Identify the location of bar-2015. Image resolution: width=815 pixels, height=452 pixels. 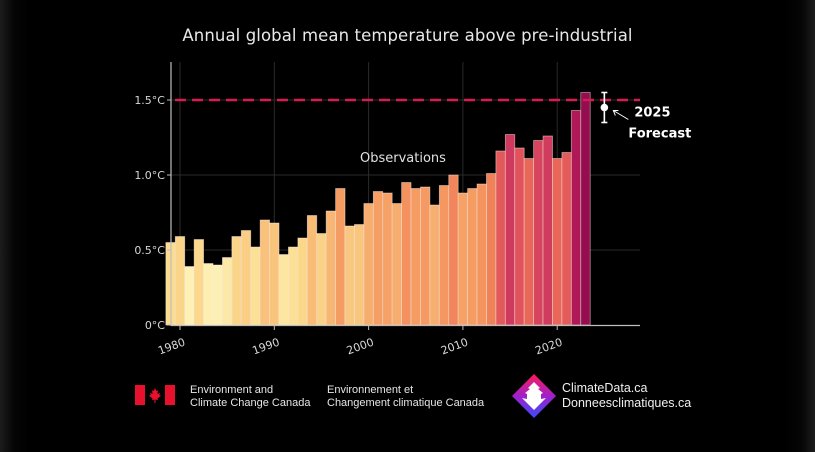
(510, 230).